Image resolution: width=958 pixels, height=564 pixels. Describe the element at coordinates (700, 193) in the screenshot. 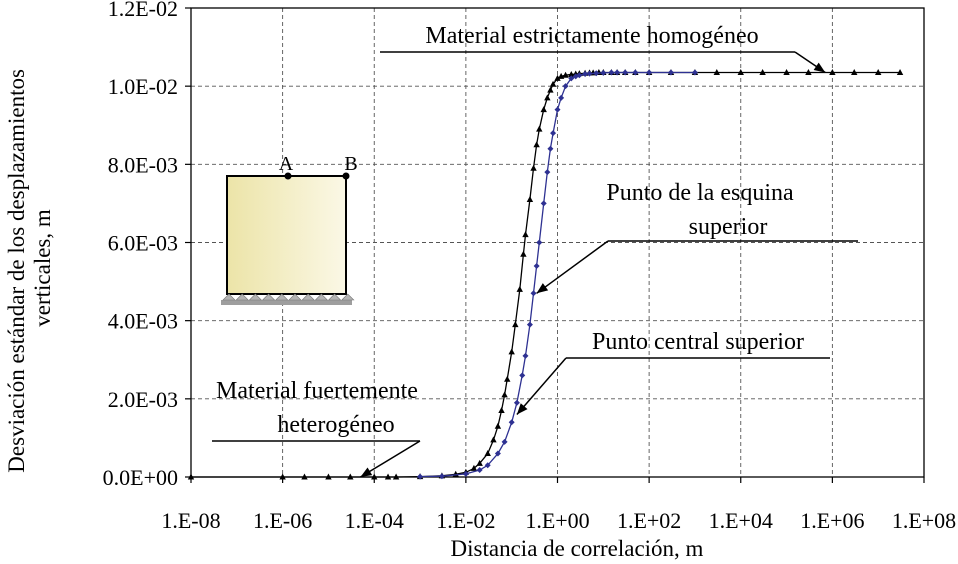

I see `annotation-corner-line-1: Punto de la esquina` at that location.